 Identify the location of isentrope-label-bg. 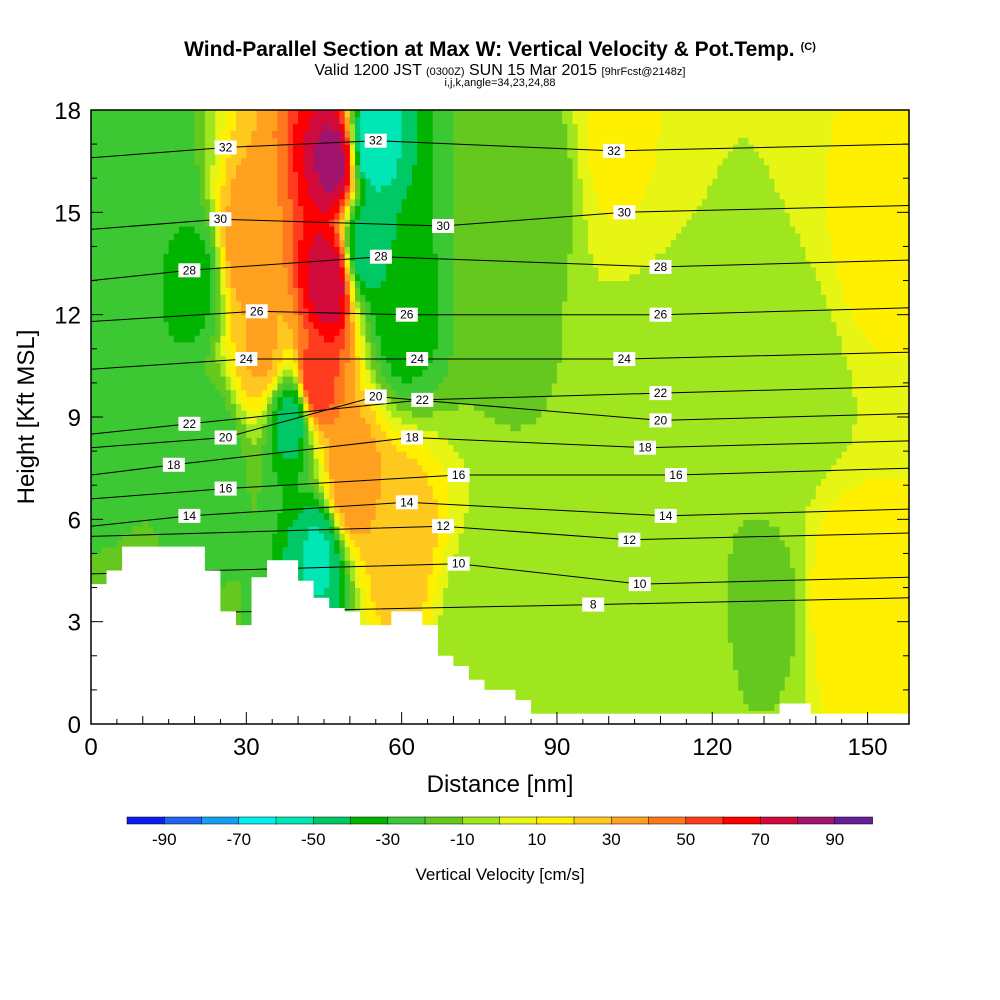
(189, 515).